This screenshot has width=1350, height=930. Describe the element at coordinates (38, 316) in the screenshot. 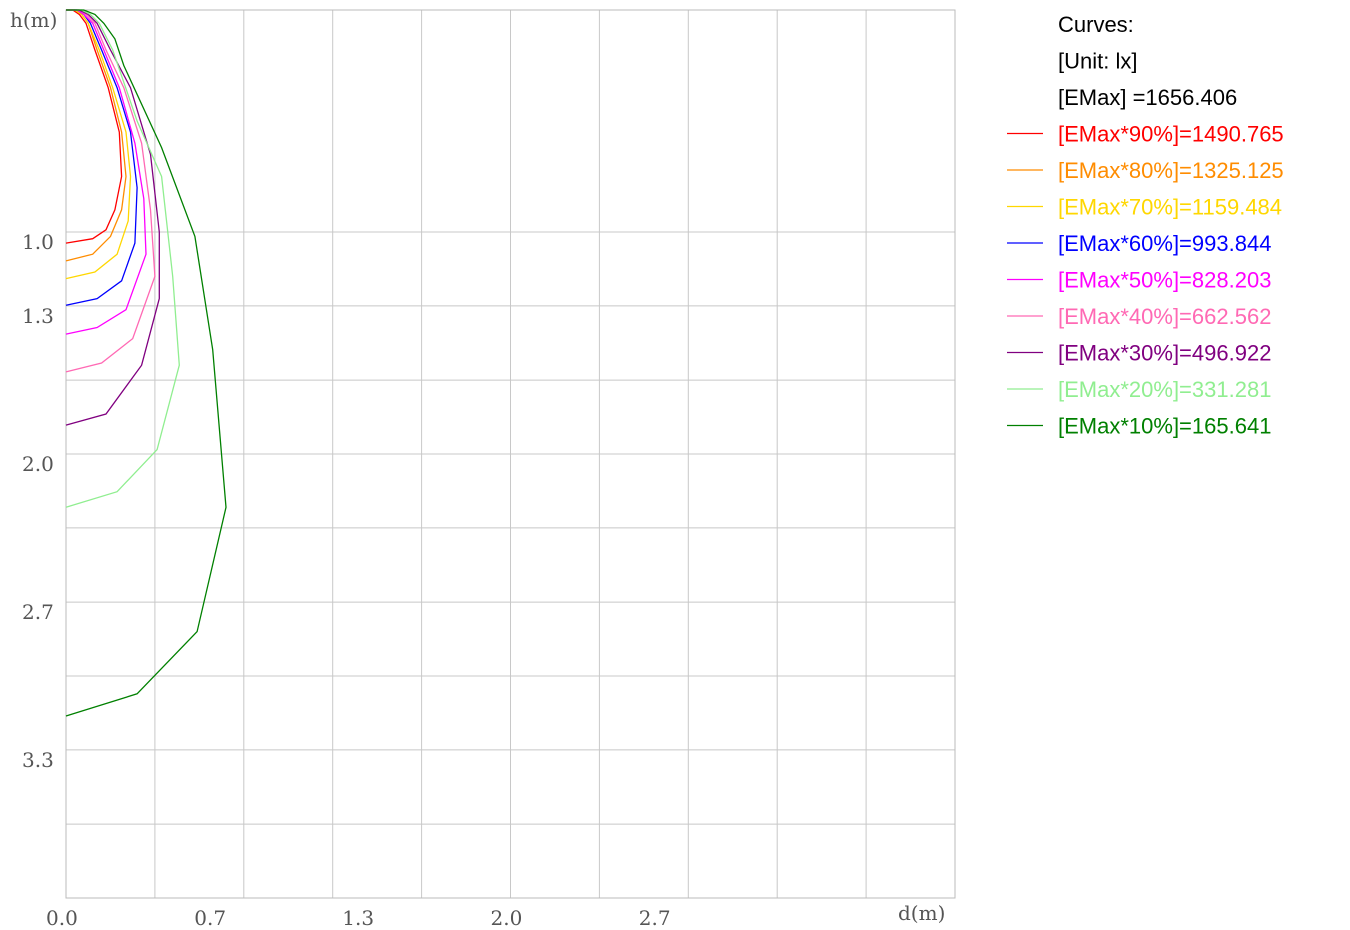

I see `y-tick-label: 1.3` at that location.